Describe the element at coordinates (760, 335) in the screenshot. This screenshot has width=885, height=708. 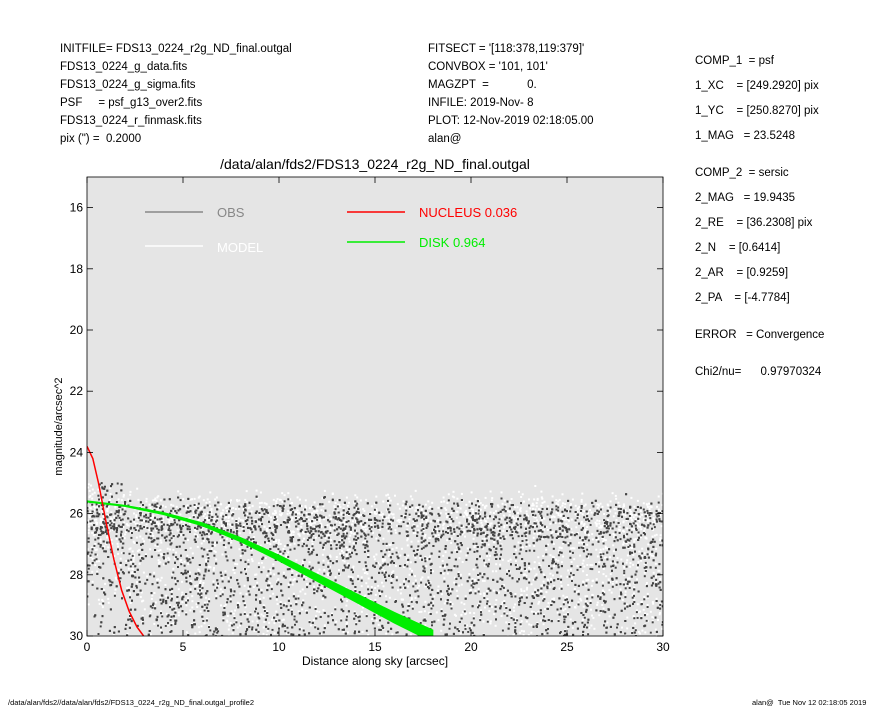
I see `component-param: ERROR = Convergence` at that location.